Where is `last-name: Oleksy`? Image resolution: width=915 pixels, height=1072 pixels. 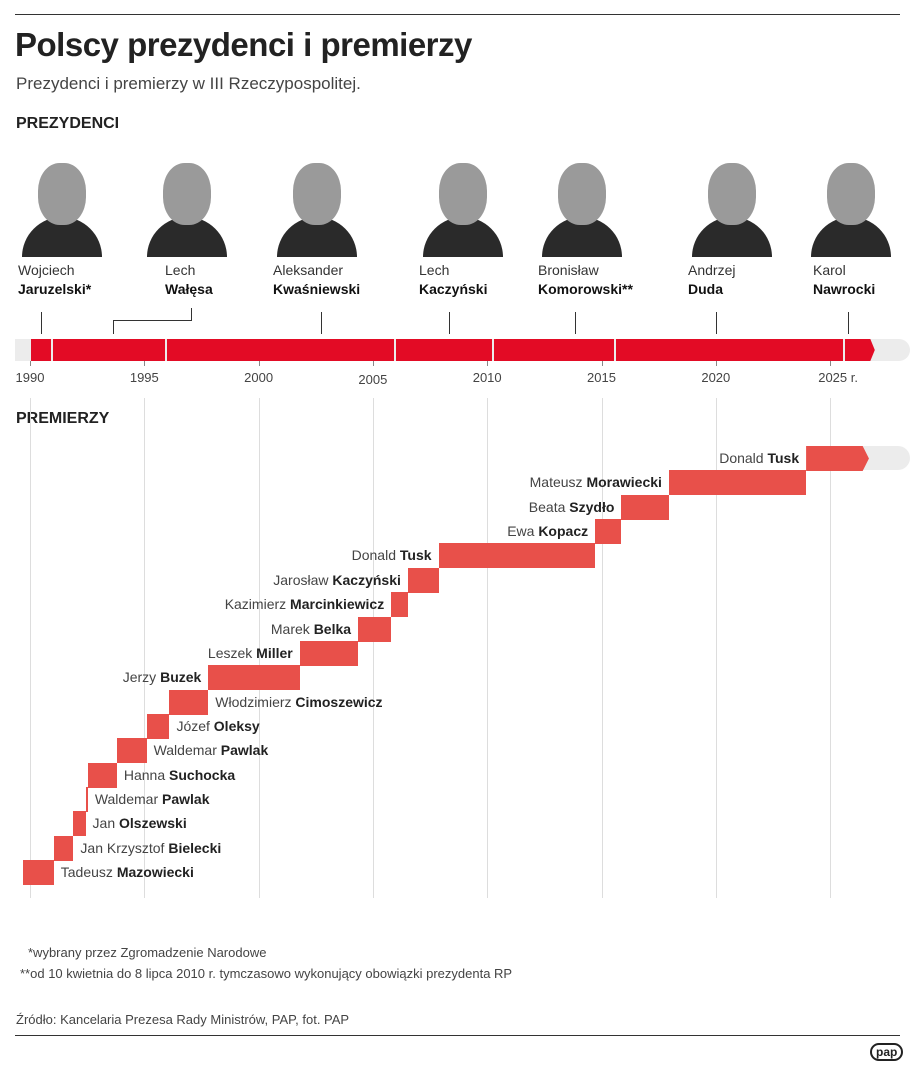
last-name: Oleksy is located at coordinates (236, 725).